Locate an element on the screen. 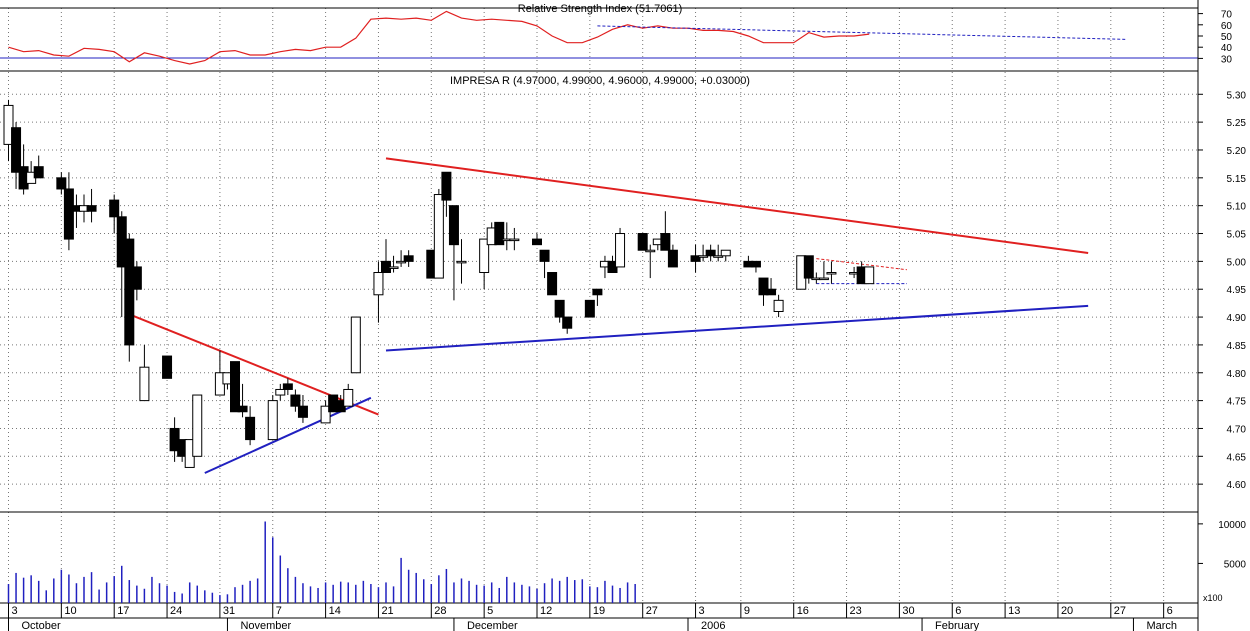 The image size is (1250, 631). trendline is located at coordinates (288, 435).